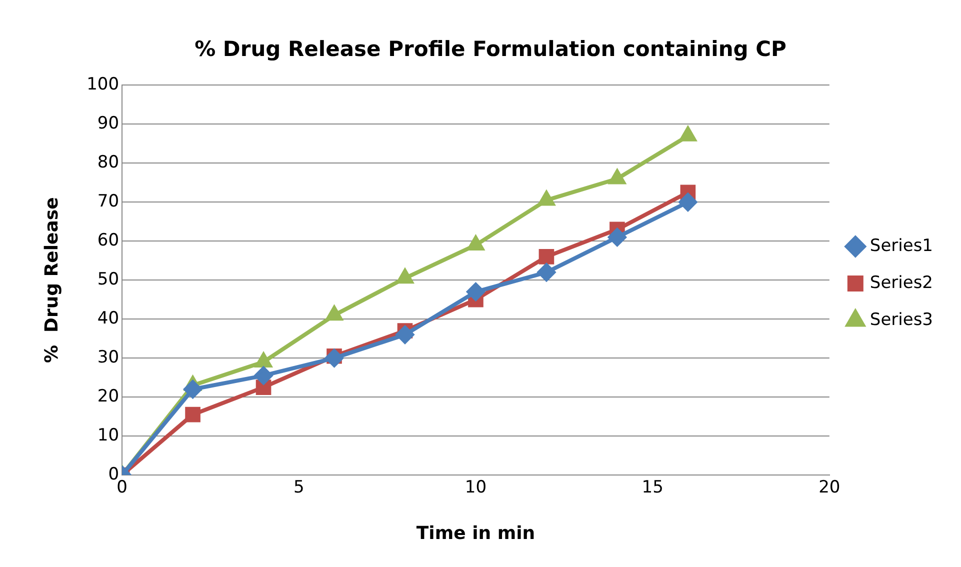  I want to click on y-tick-label: 60, so click(108, 240).